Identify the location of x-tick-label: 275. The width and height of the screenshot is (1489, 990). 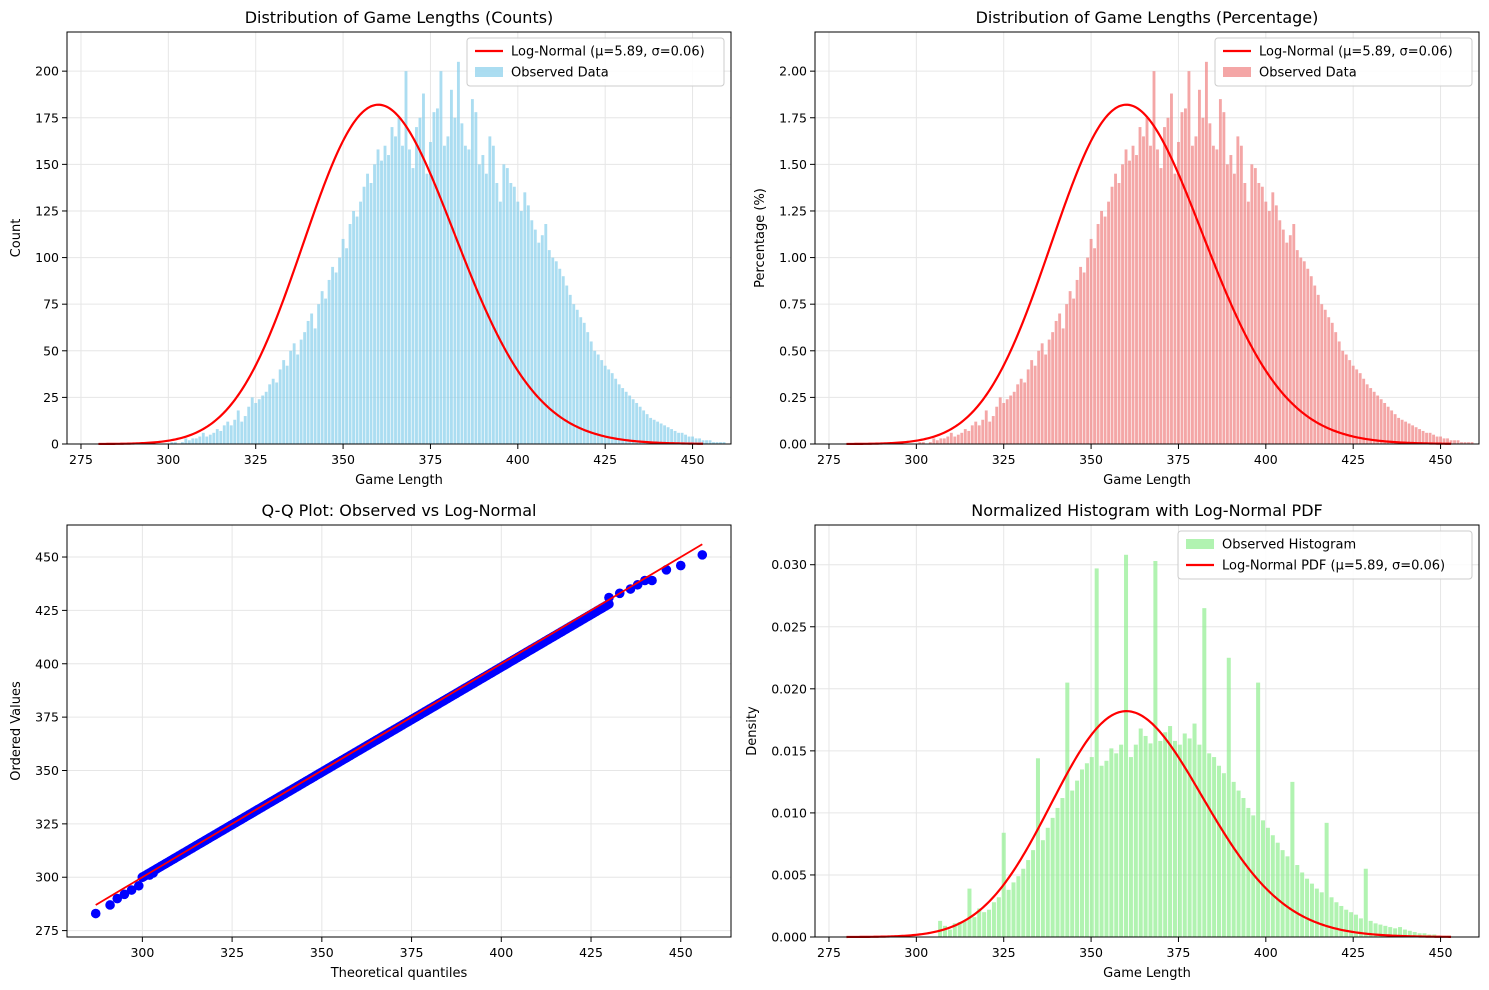
(829, 459).